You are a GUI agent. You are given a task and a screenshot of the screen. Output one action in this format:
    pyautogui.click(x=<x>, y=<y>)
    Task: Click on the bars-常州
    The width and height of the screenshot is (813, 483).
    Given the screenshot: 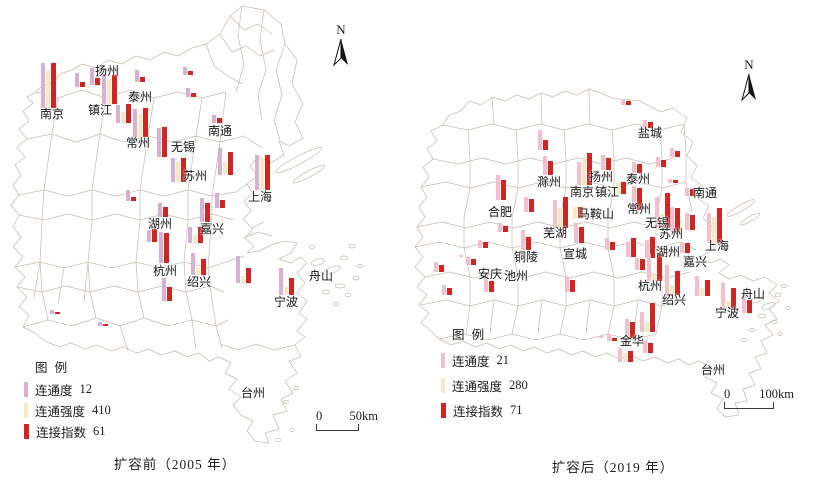 What is the action you would take?
    pyautogui.click(x=140, y=122)
    